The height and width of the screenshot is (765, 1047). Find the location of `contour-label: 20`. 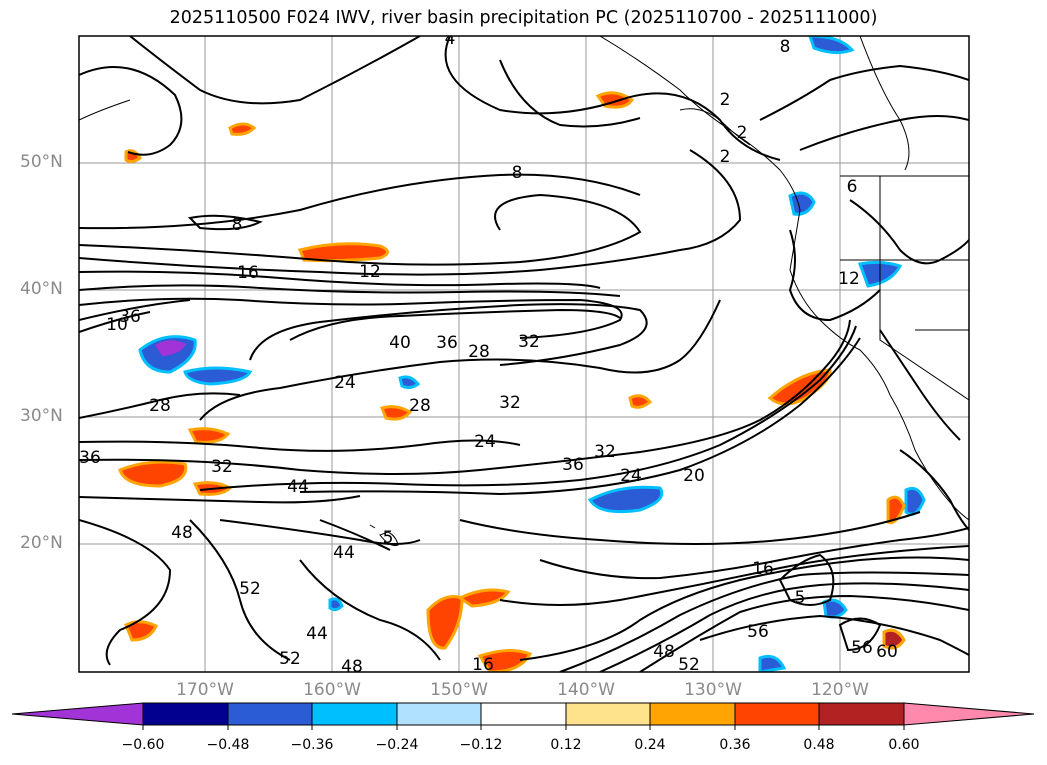

contour-label: 20 is located at coordinates (694, 476).